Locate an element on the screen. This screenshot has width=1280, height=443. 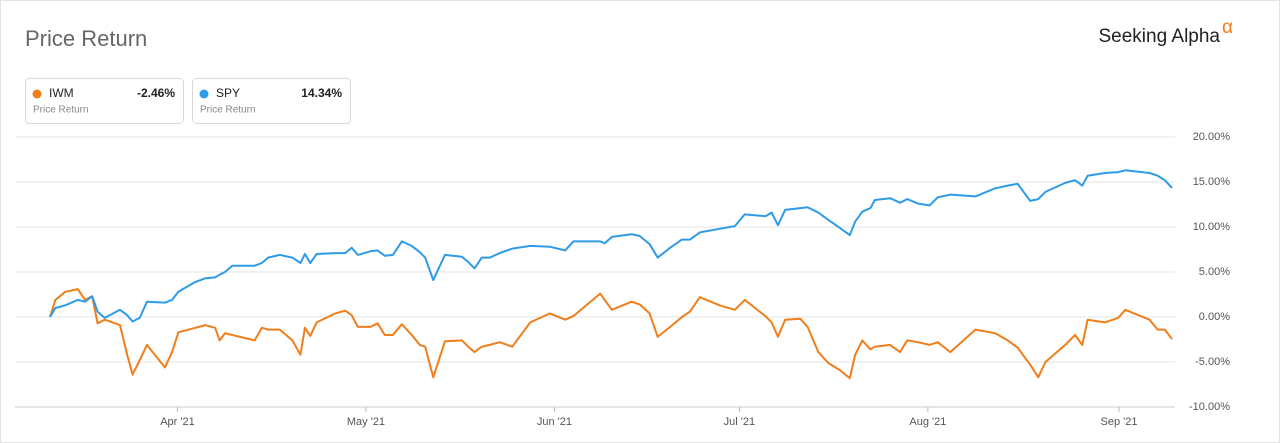
legend-item: SPY 14.34% Price Return is located at coordinates (271, 101).